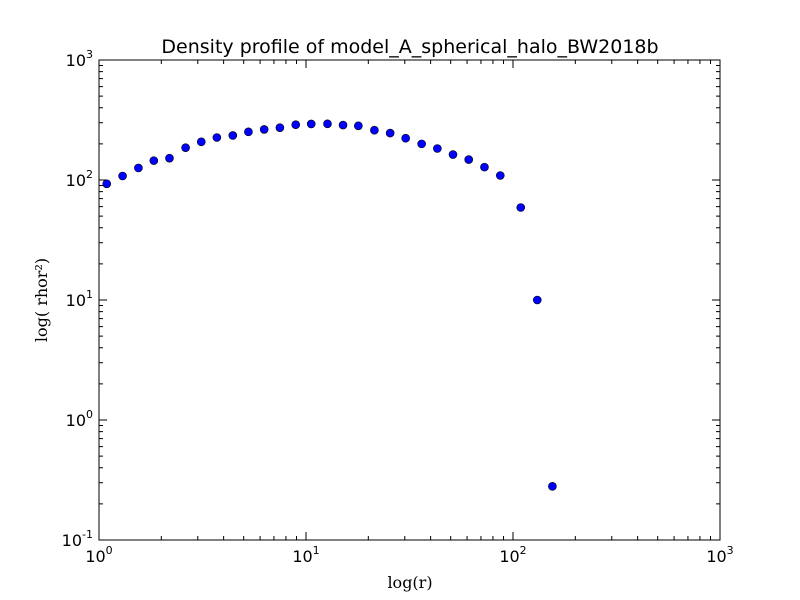 This screenshot has height=600, width=800. I want to click on x-tick-label: 10¹, so click(305, 555).